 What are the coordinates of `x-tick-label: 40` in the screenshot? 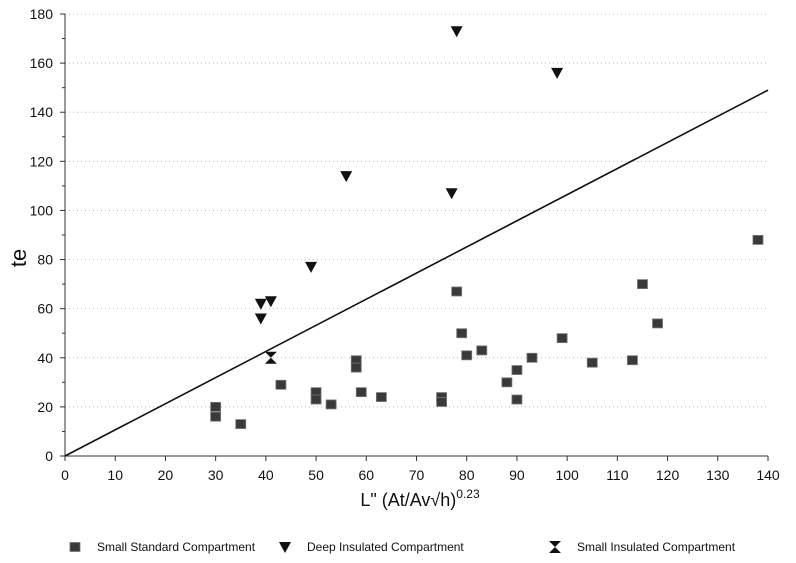 It's located at (266, 475).